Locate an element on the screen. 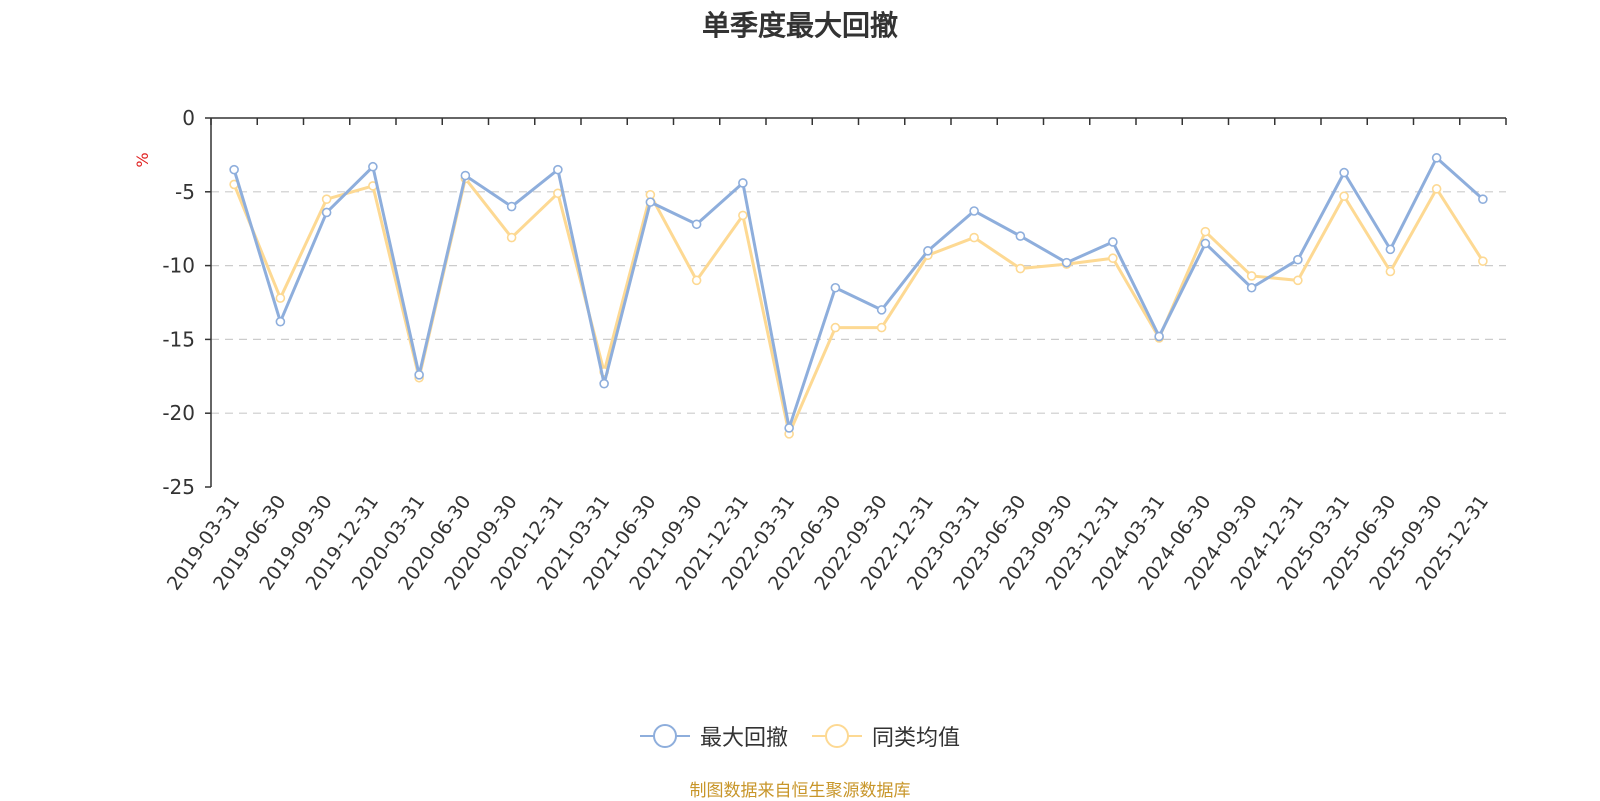 This screenshot has width=1600, height=801. y-tick-label: -10 is located at coordinates (178, 266).